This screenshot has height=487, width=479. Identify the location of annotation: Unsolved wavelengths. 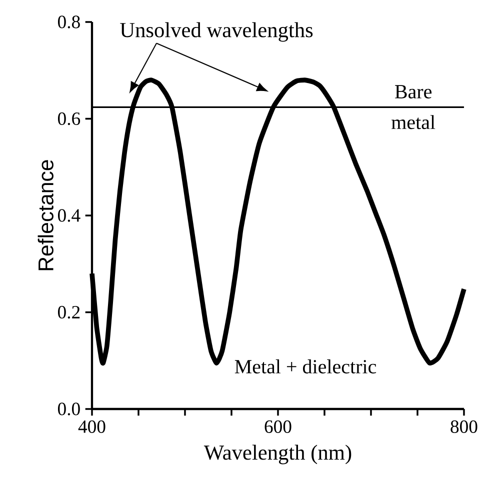
(216, 32).